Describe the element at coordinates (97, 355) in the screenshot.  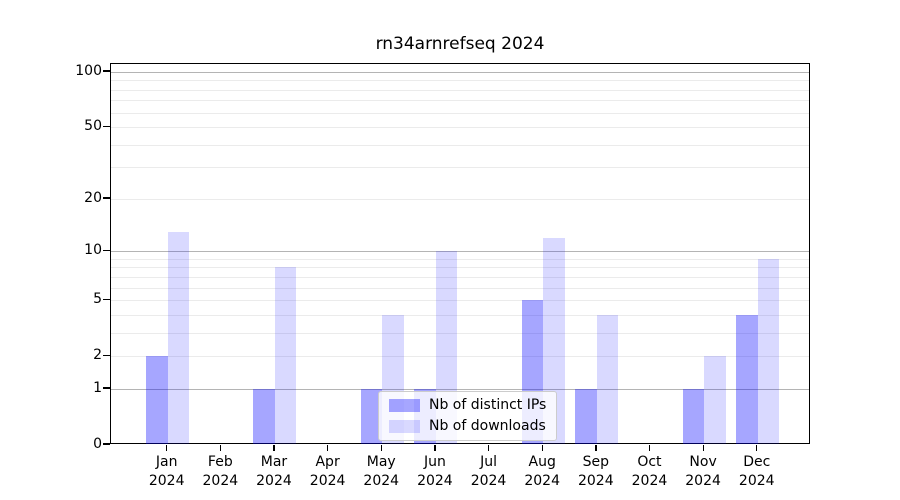
I see `y-tick-label-2: 2` at that location.